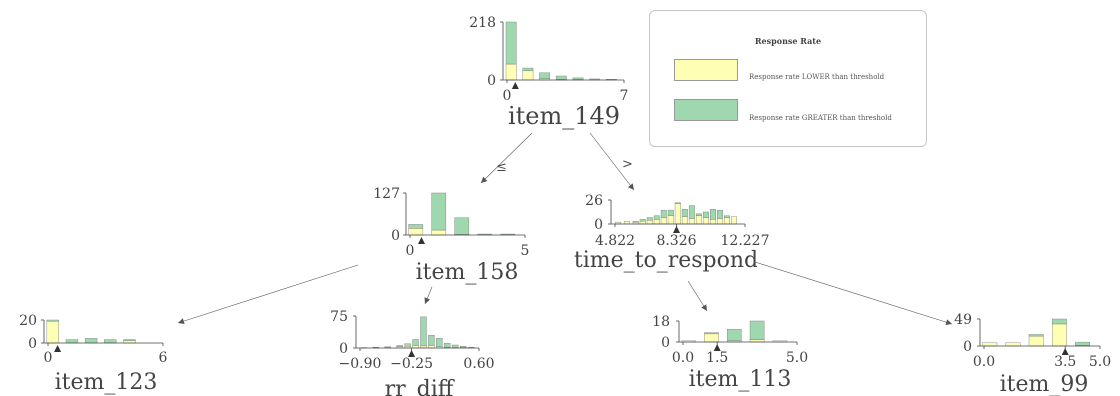 This screenshot has width=1120, height=396. Describe the element at coordinates (1044, 384) in the screenshot. I see `feature-label: item_99` at that location.